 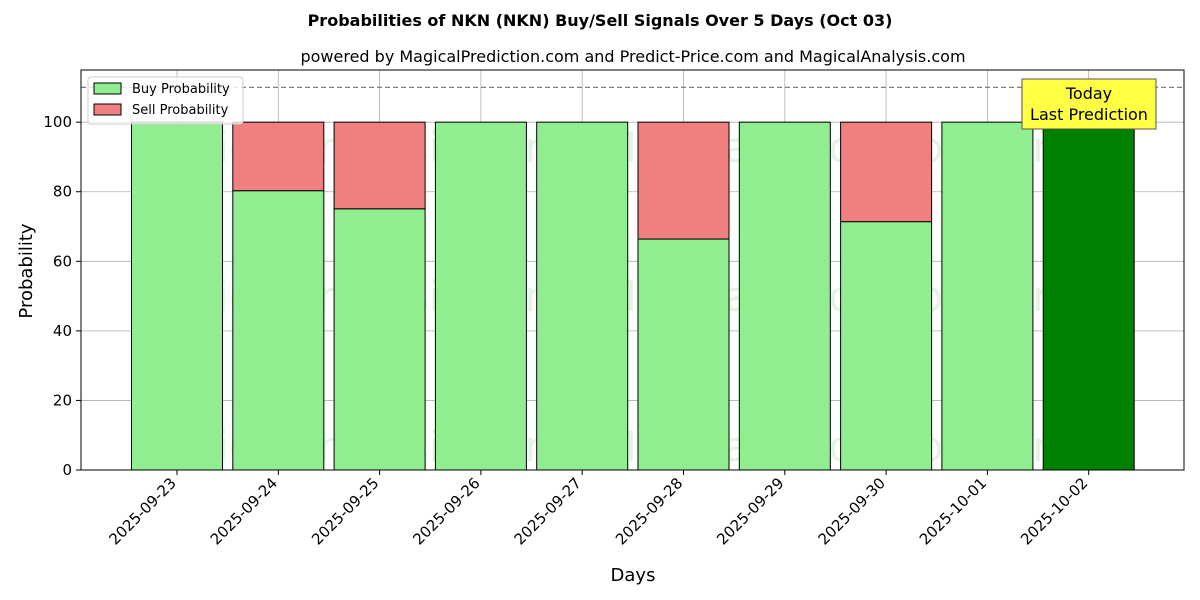 What do you see at coordinates (26, 270) in the screenshot?
I see `y-axis-label: Probability` at bounding box center [26, 270].